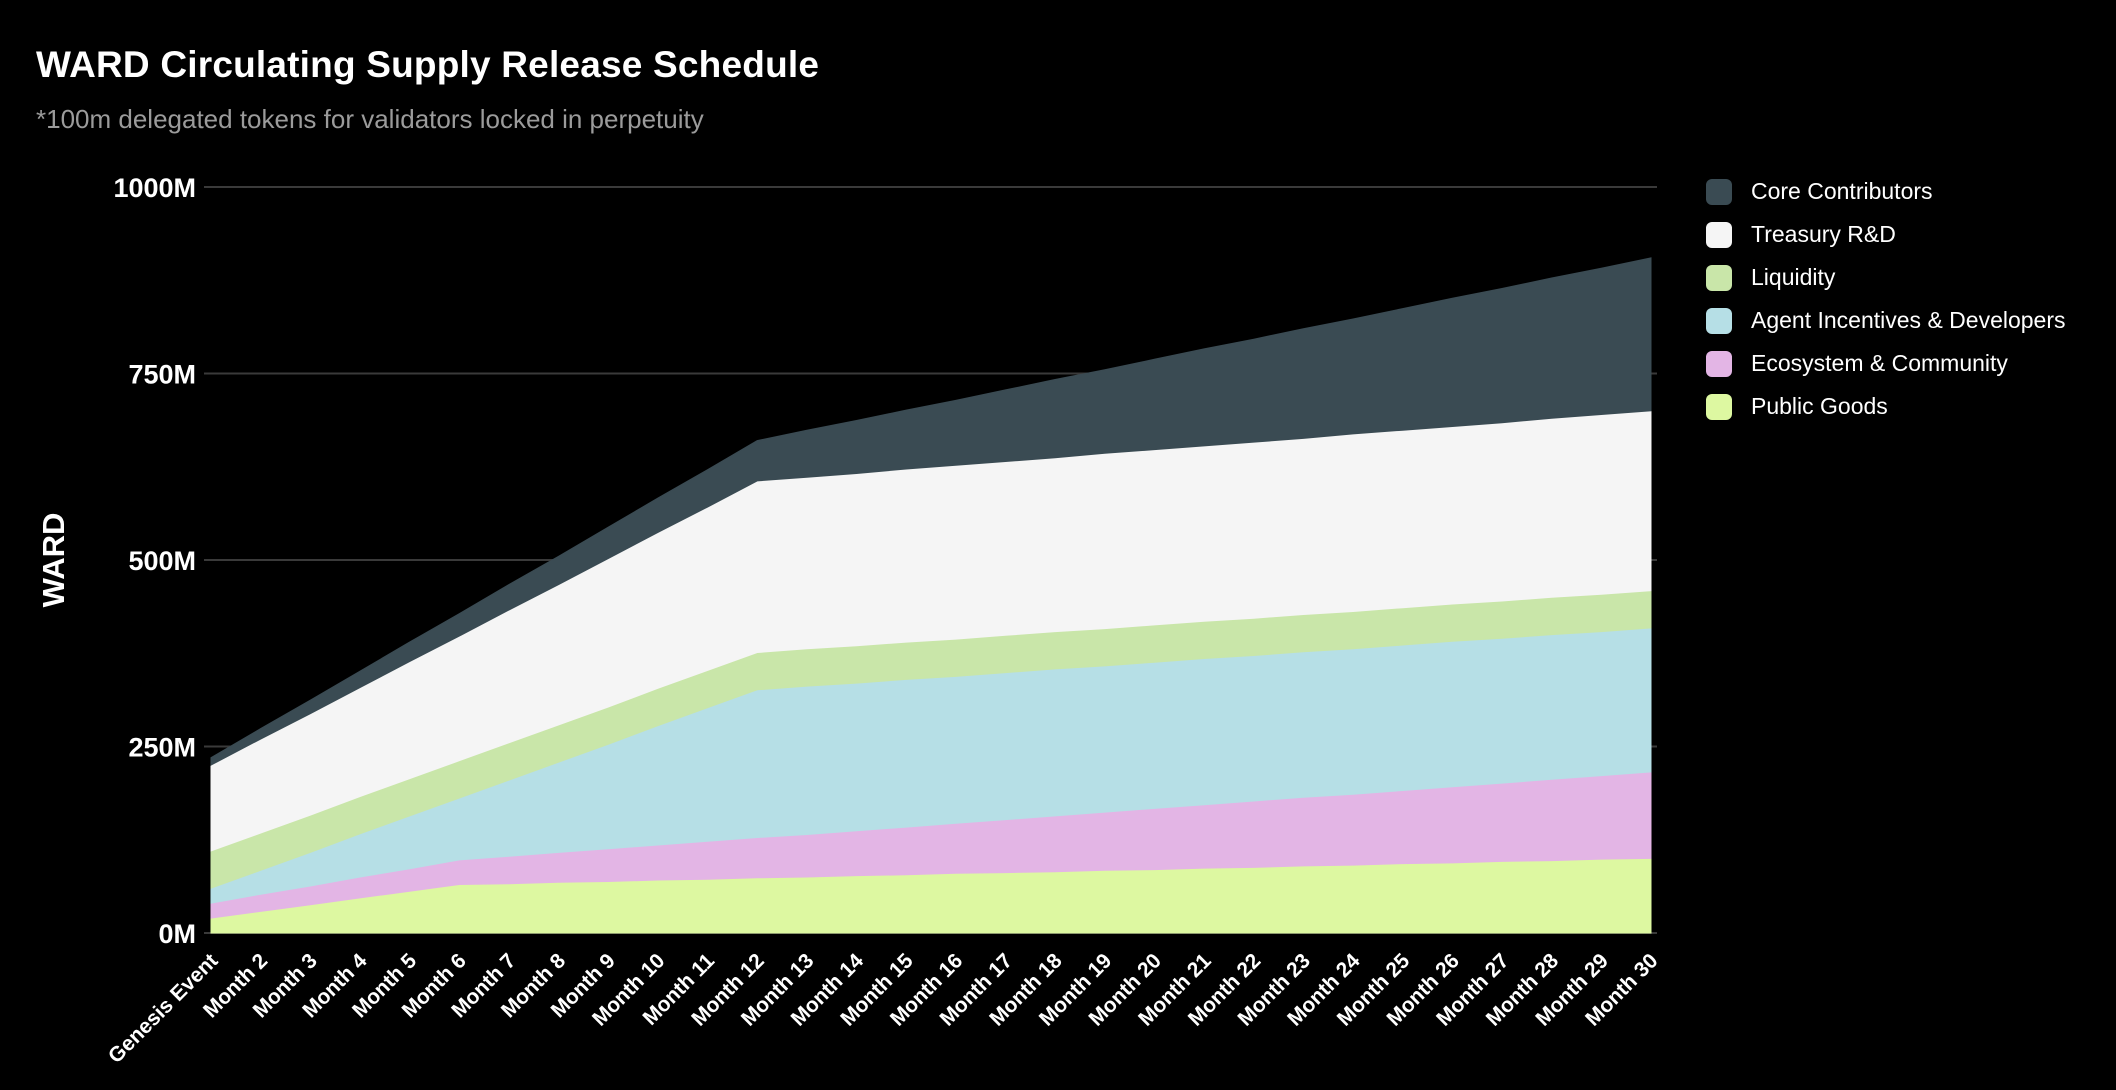 The height and width of the screenshot is (1090, 2116). Describe the element at coordinates (154, 188) in the screenshot. I see `y-tick-label-1000M: 1000M` at that location.